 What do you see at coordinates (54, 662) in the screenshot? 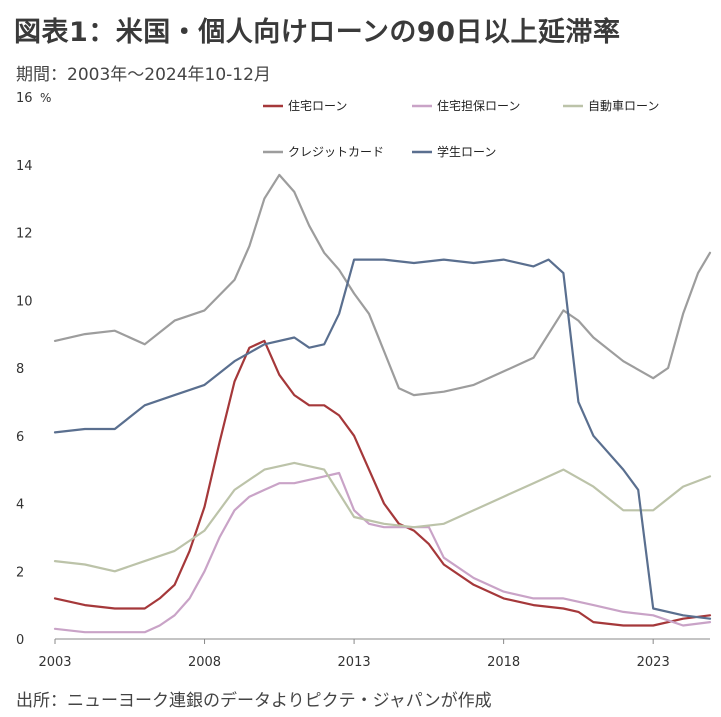
I see `x-tick-label: 2003` at bounding box center [54, 662].